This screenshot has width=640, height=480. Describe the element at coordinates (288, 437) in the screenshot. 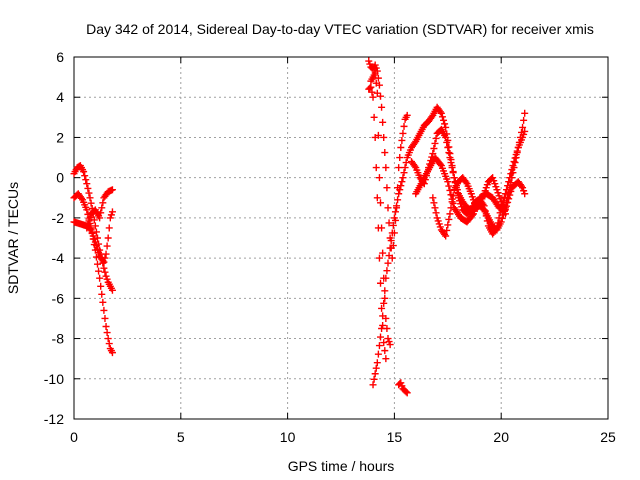

I see `x-tick-label: 10` at that location.